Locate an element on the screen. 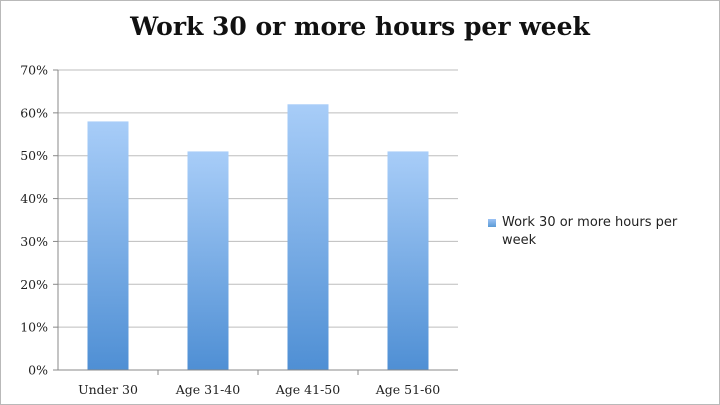  y-tick-label: 50% is located at coordinates (34, 155).